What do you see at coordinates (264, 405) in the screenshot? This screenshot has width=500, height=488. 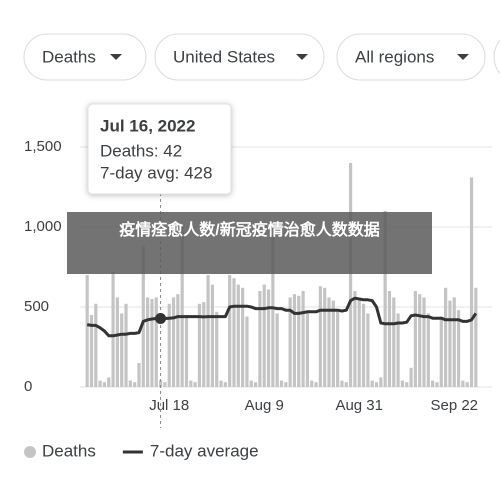 I see `x-tick-label: Aug 9` at bounding box center [264, 405].